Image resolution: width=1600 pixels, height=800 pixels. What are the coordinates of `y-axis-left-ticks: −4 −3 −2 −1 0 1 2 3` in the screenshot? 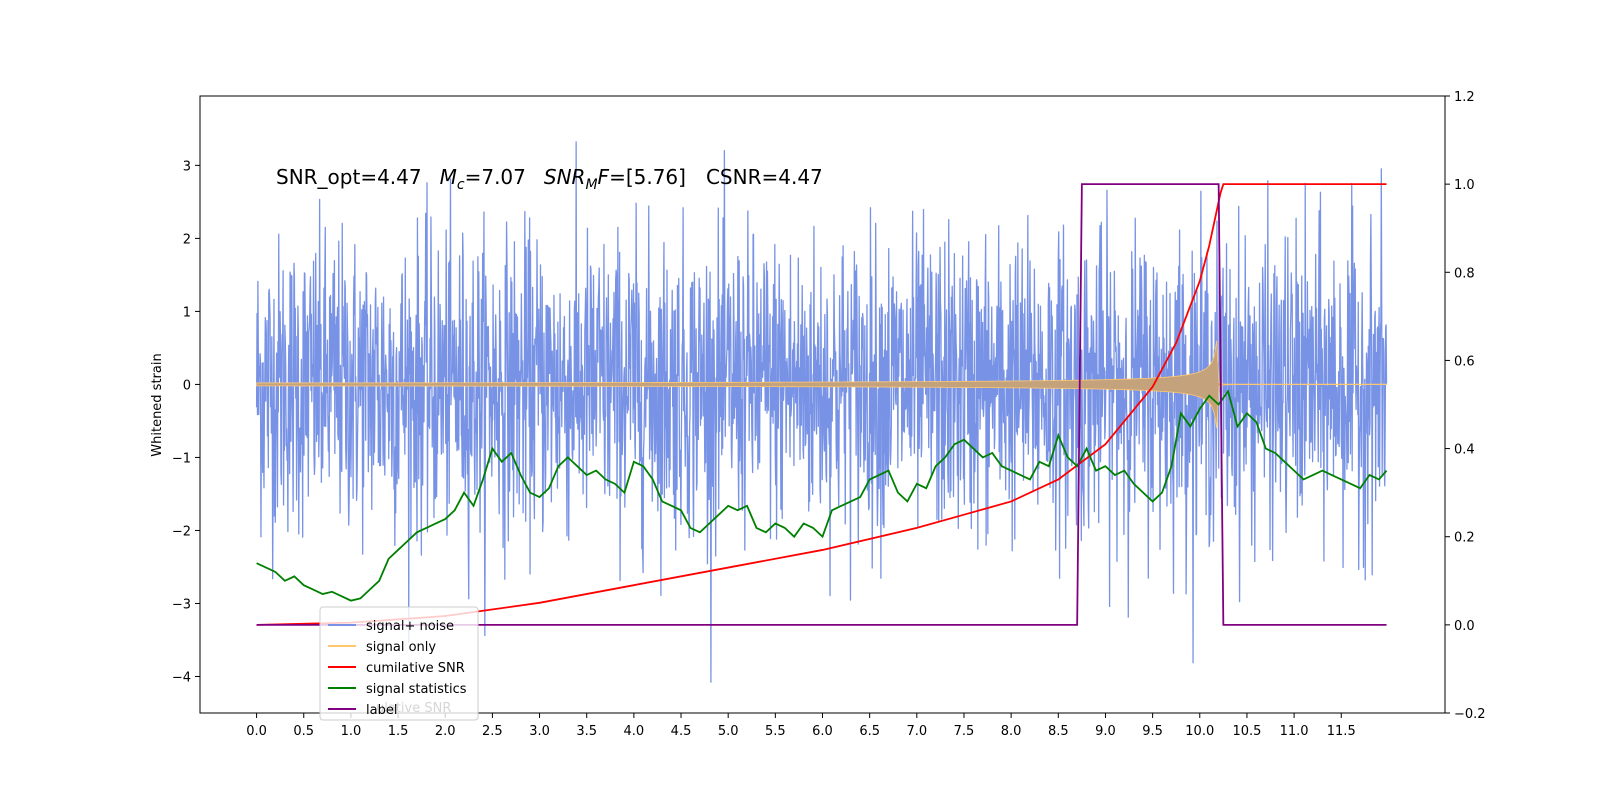 It's located at (186, 422).